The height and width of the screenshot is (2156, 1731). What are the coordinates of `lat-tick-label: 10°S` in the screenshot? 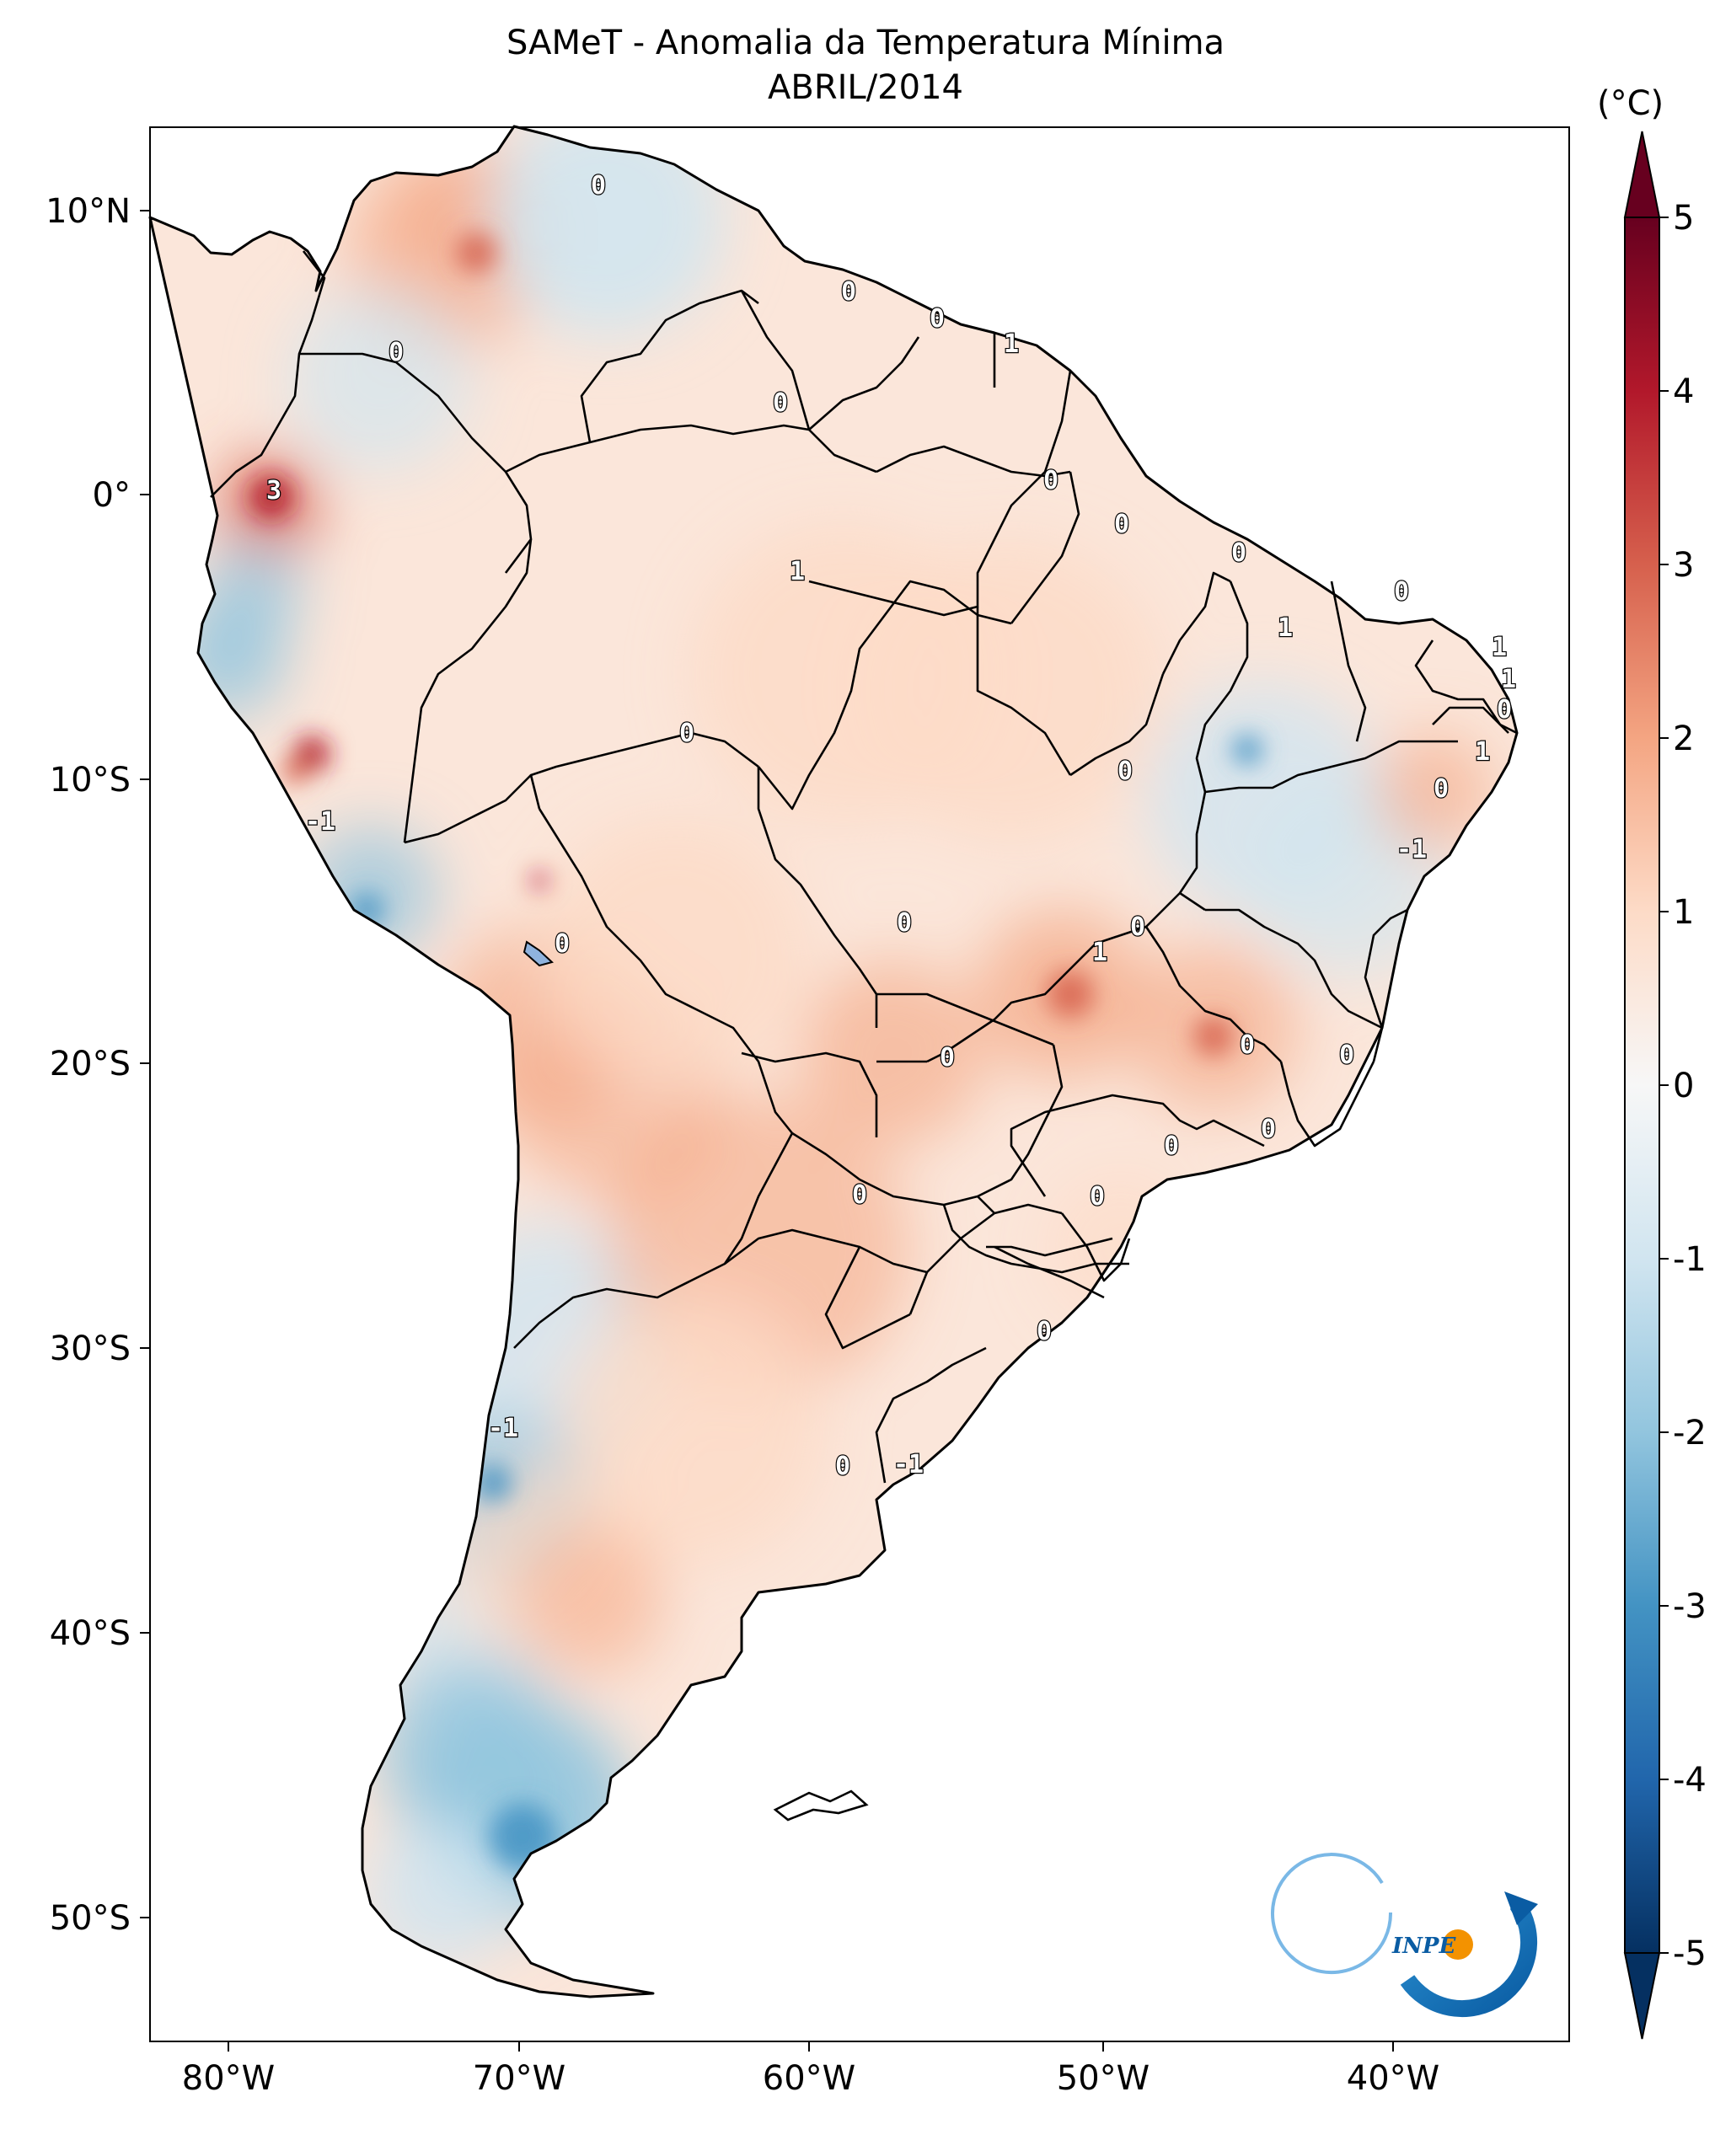 It's located at (90, 780).